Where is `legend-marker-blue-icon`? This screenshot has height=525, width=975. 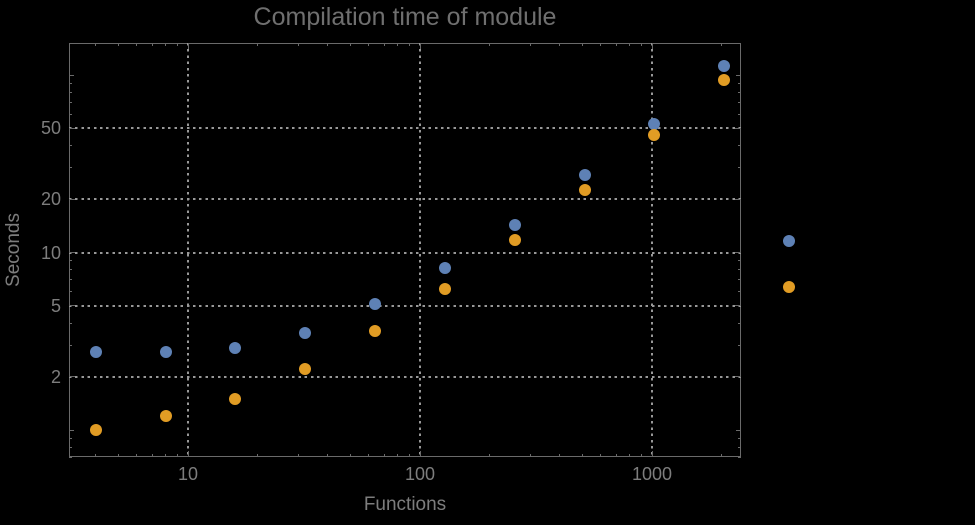
legend-marker-blue-icon is located at coordinates (789, 241).